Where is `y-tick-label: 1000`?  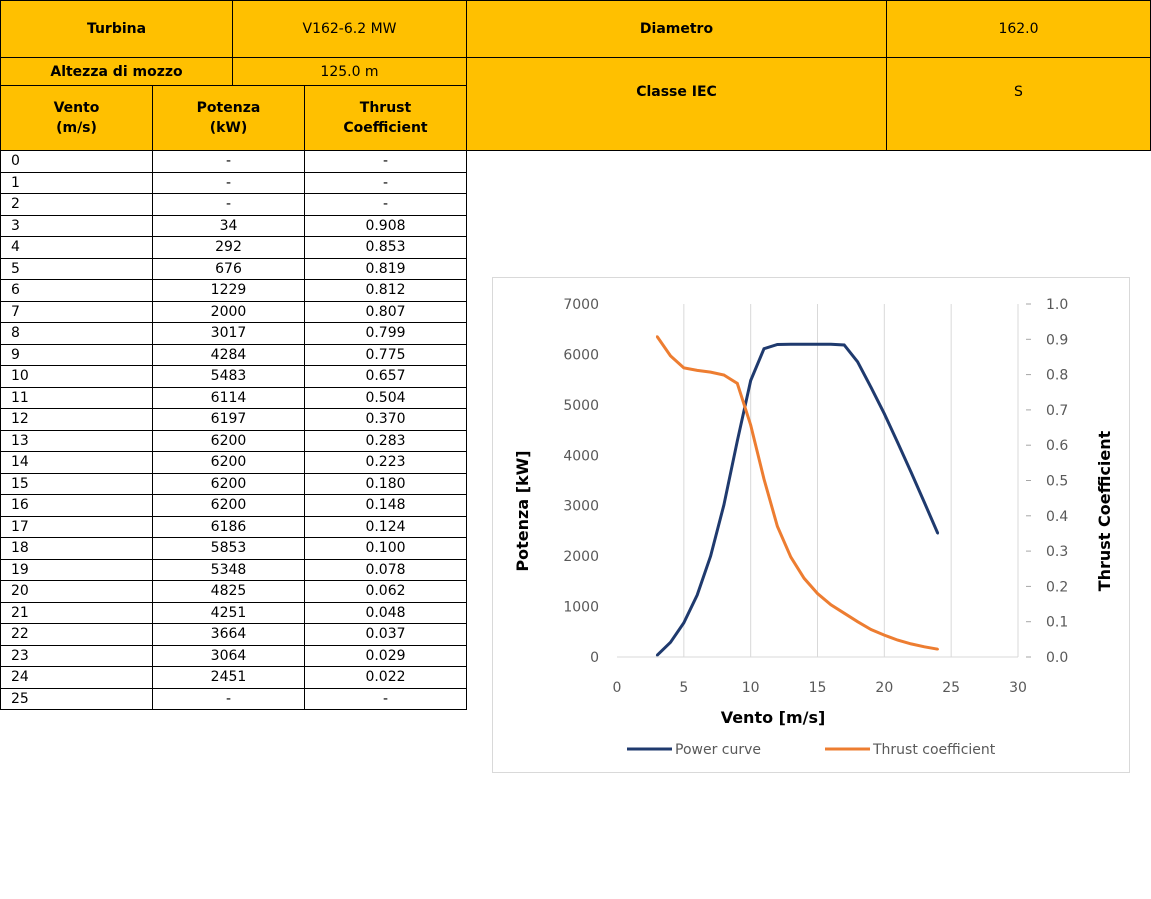
y-tick-label: 1000 is located at coordinates (581, 608).